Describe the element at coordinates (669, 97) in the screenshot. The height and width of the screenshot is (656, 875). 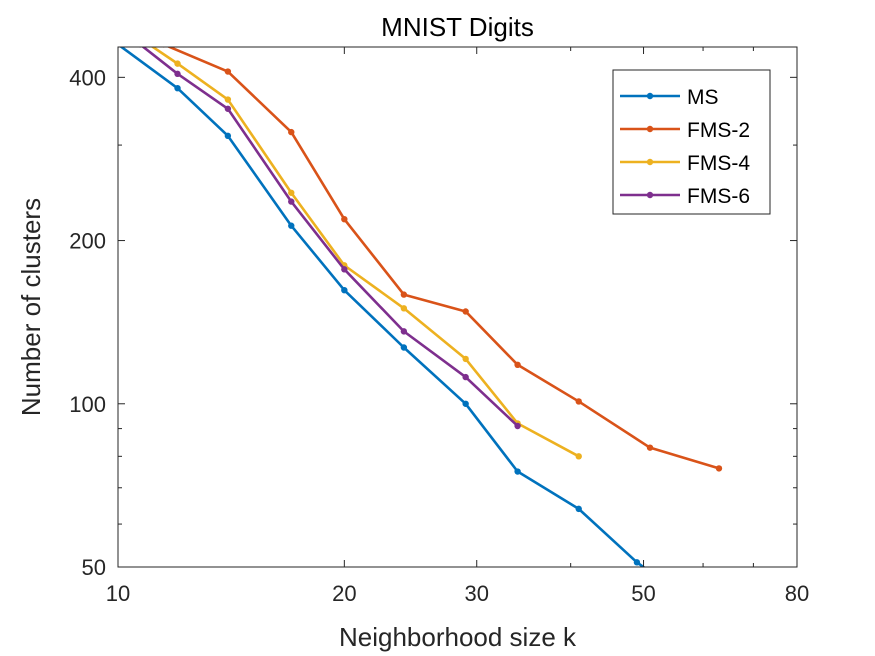
I see `legend-item-ms: MS` at that location.